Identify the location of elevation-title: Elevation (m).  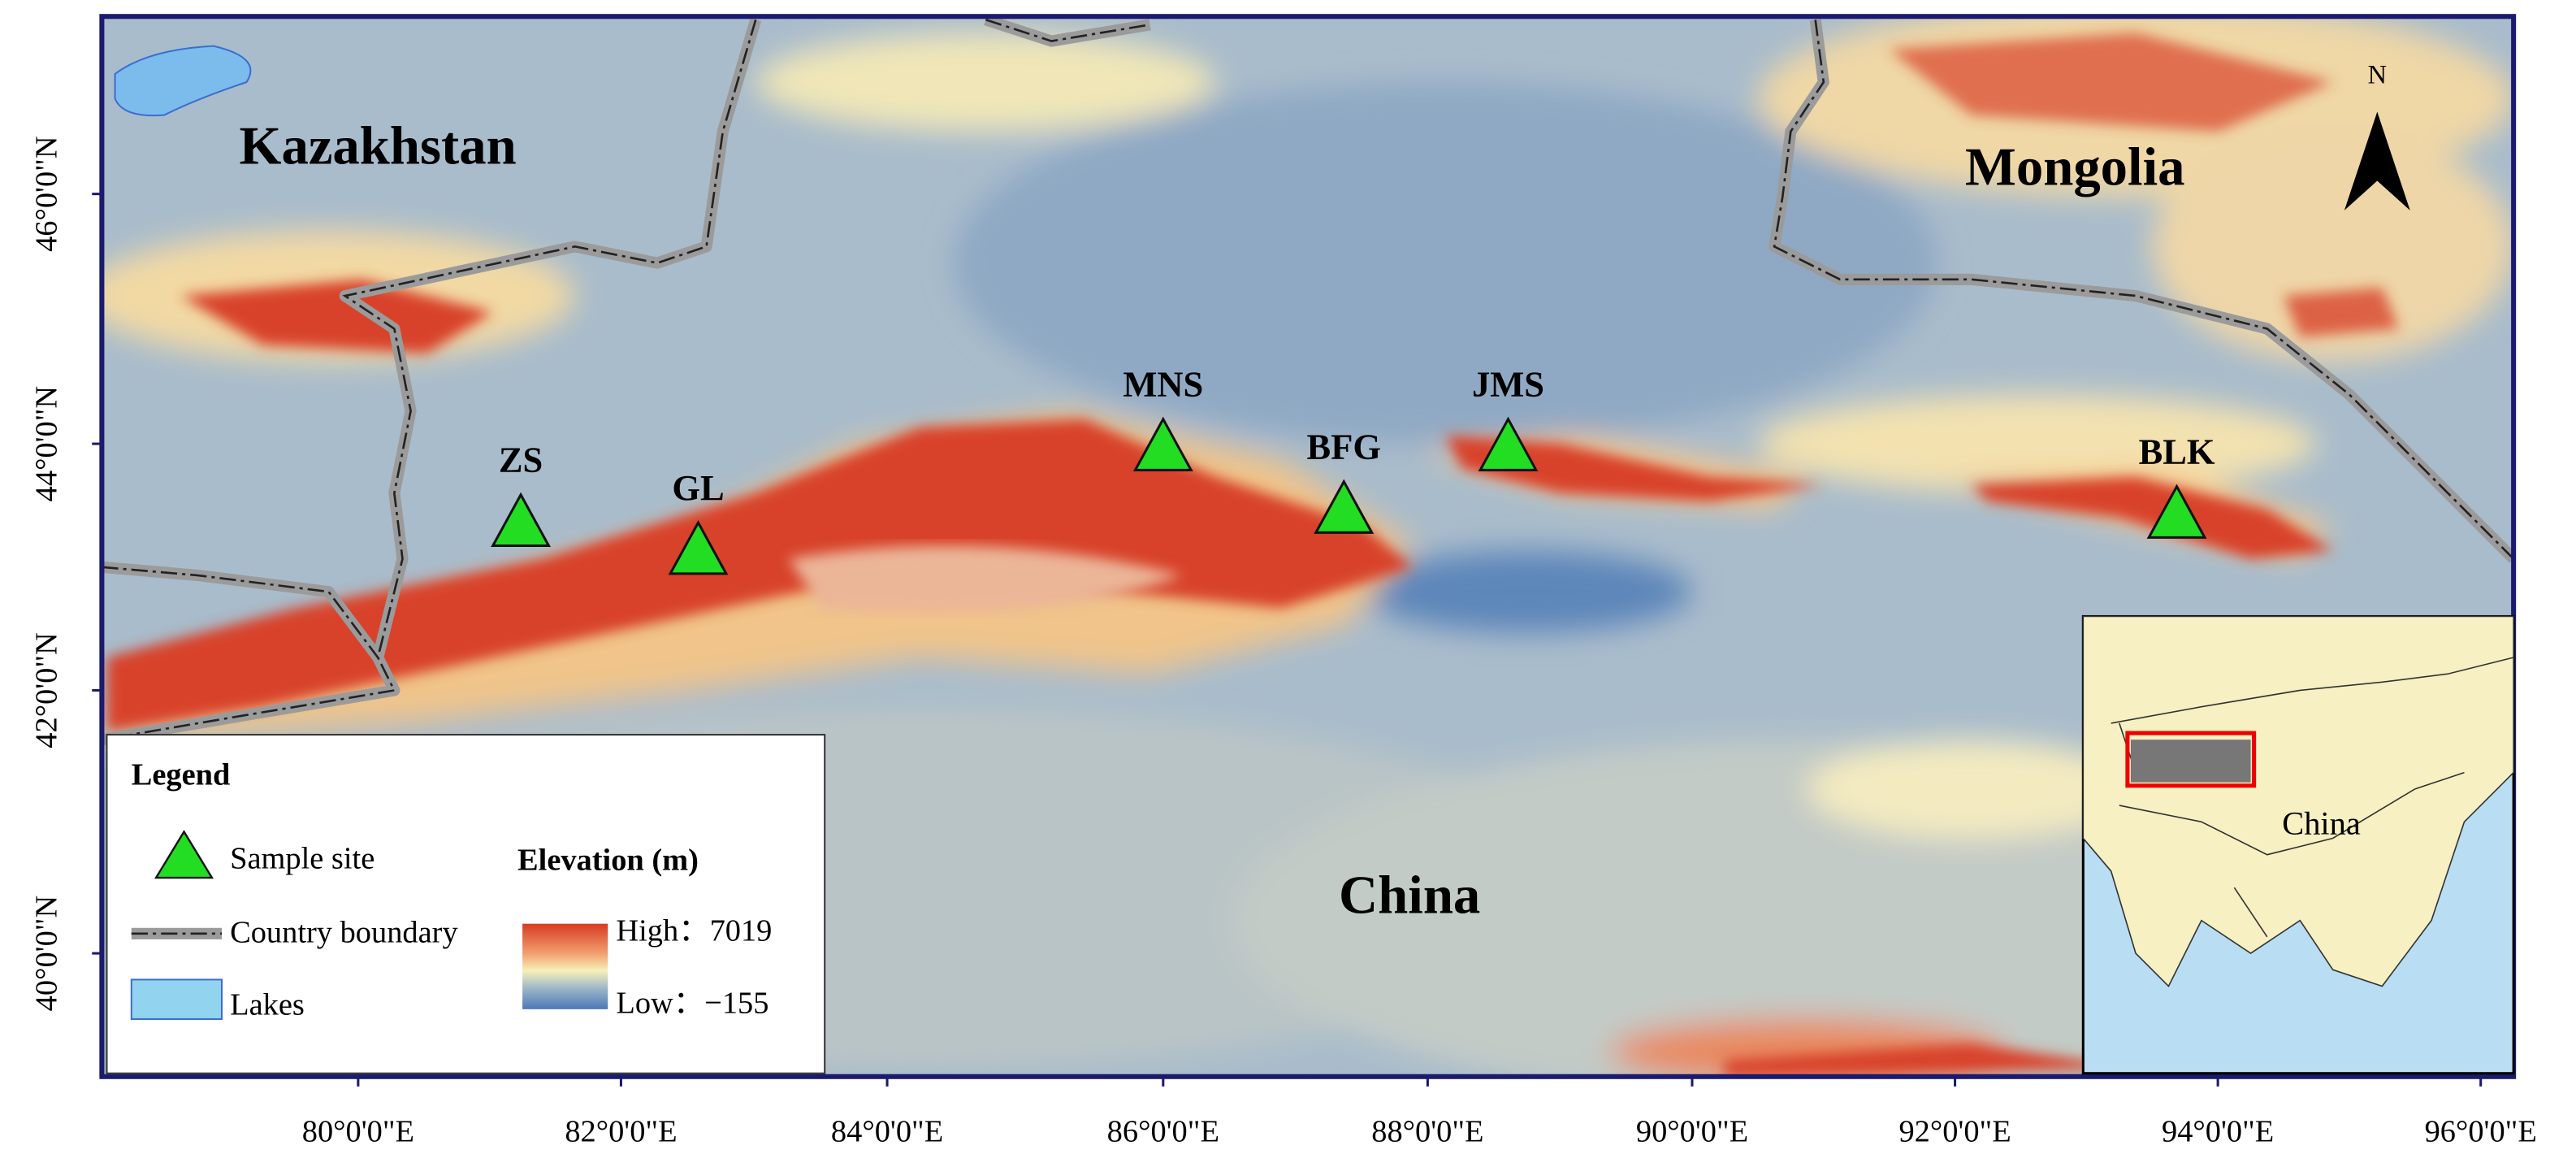
(608, 861).